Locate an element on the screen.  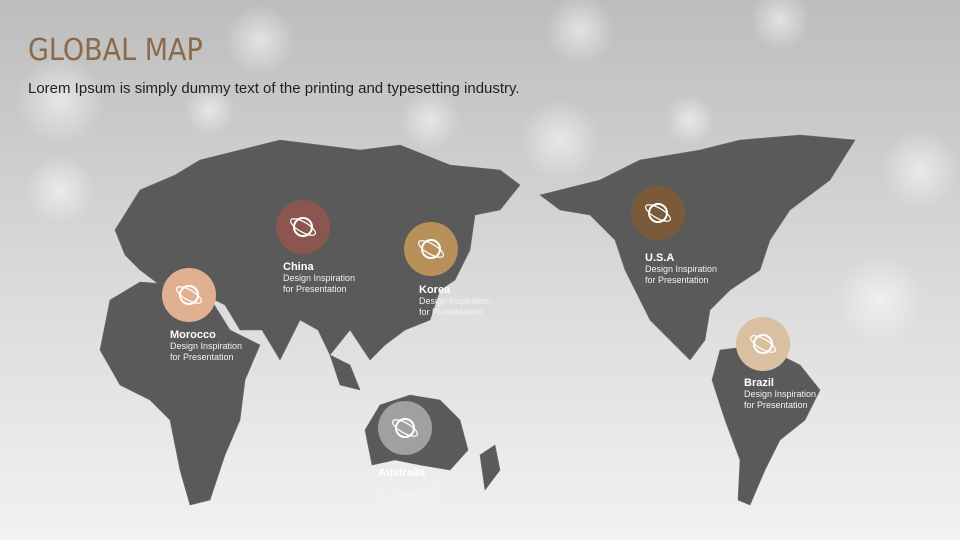
marker-name: Australia is located at coordinates (402, 473).